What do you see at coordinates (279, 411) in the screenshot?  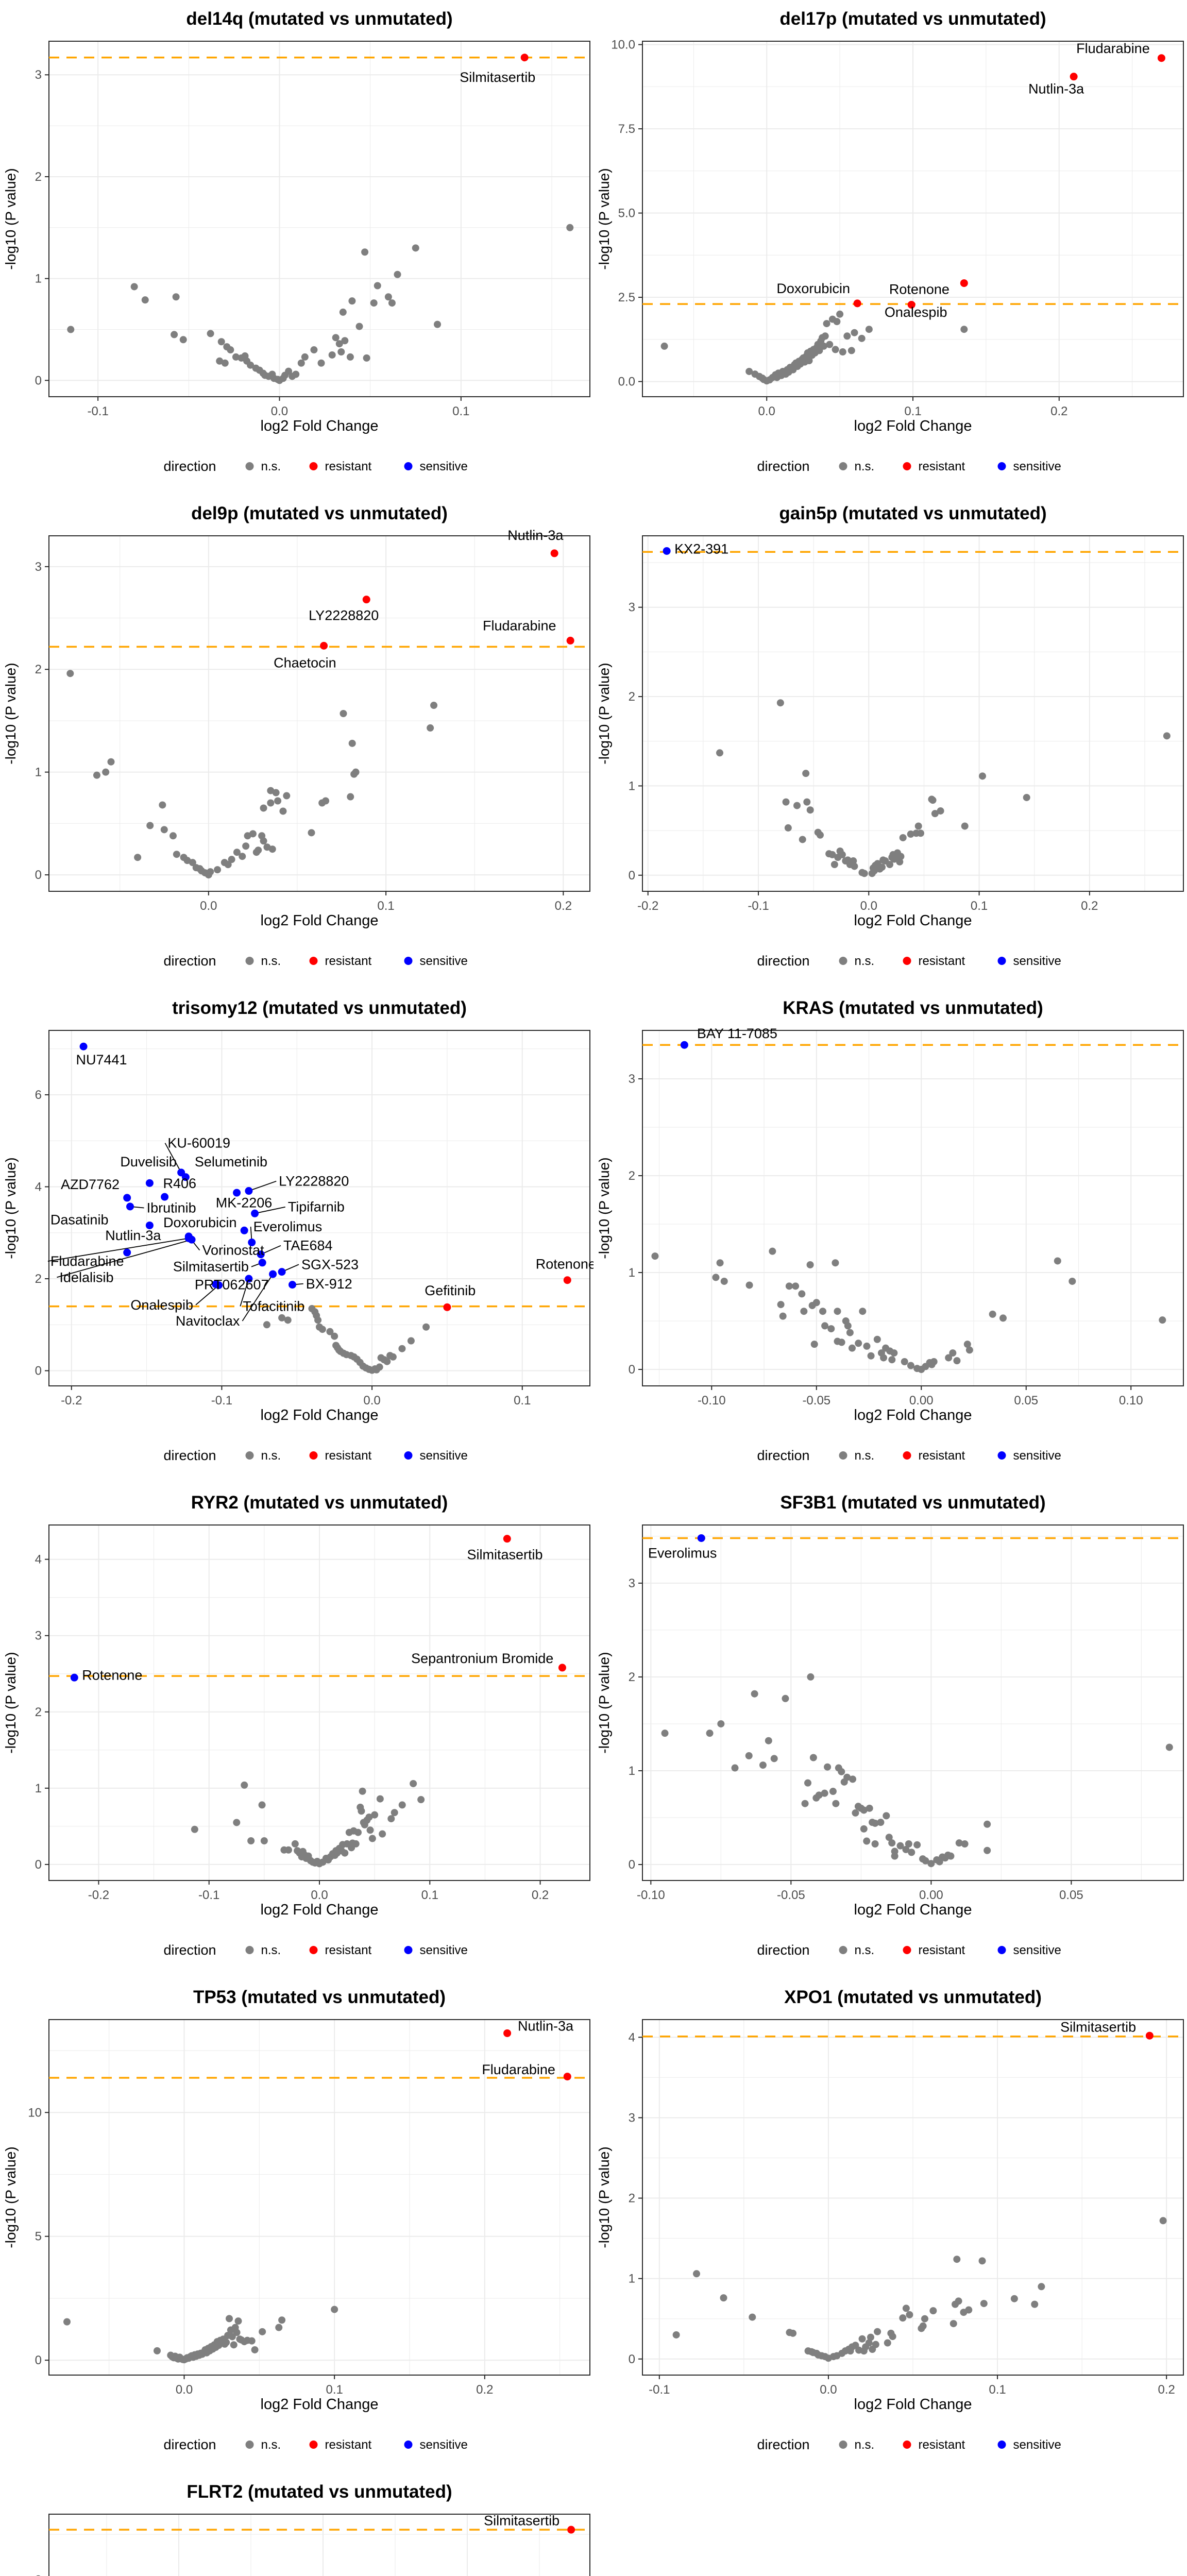 I see `x-tick-label: 0.0` at bounding box center [279, 411].